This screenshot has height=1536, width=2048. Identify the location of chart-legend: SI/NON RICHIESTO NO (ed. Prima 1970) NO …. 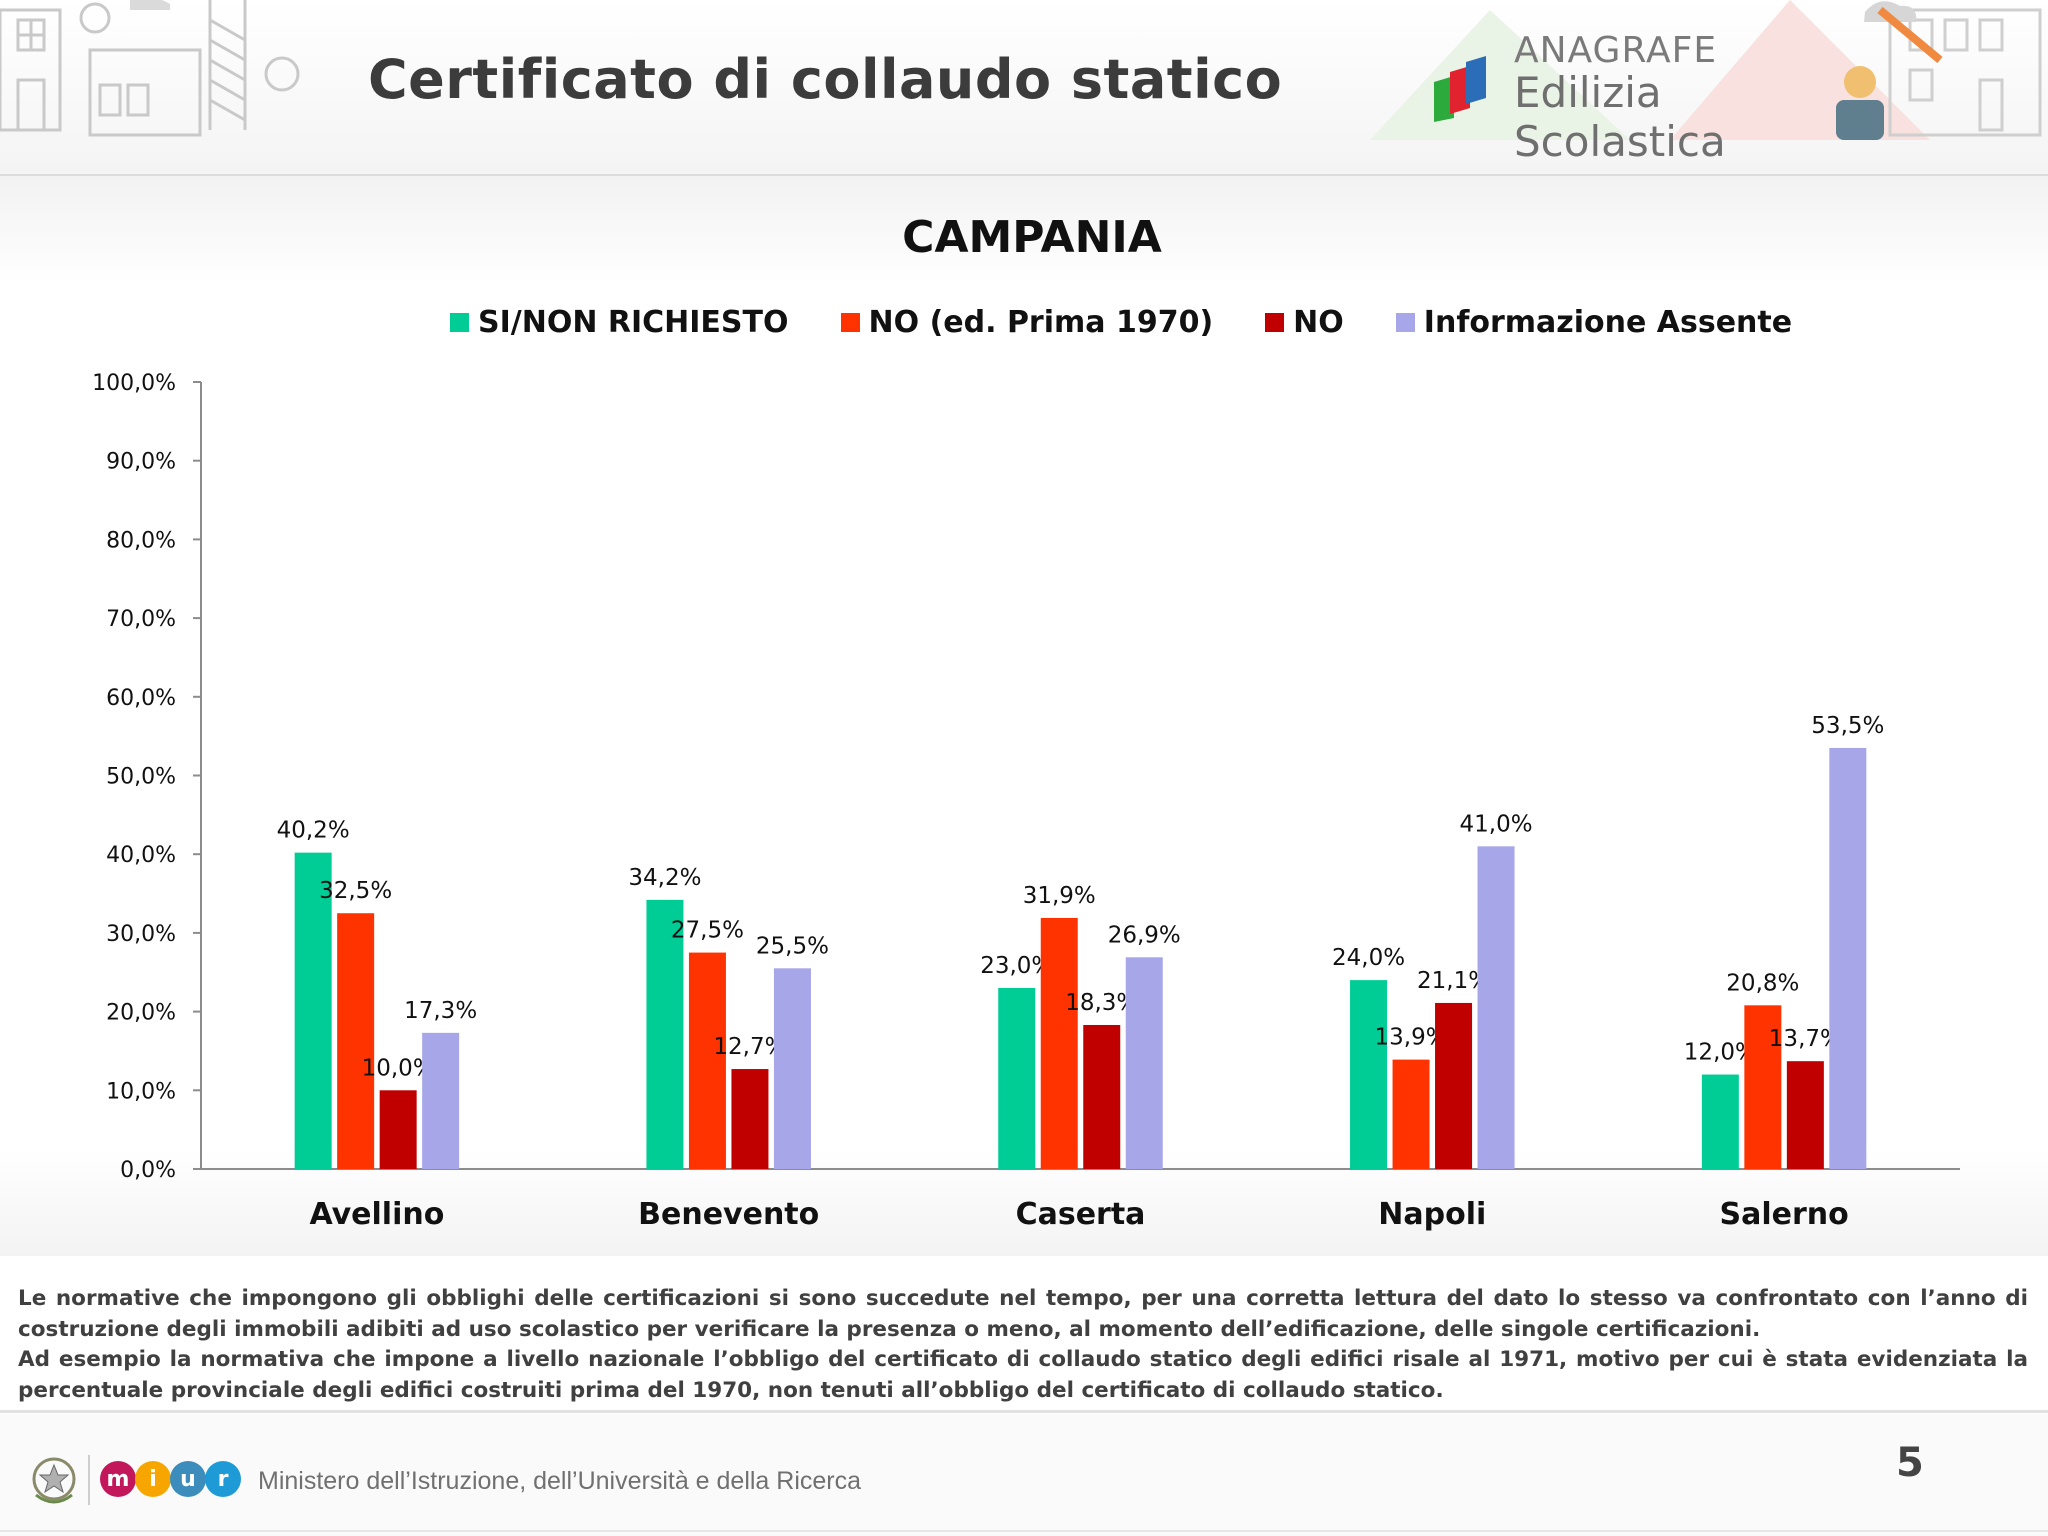
(1147, 322).